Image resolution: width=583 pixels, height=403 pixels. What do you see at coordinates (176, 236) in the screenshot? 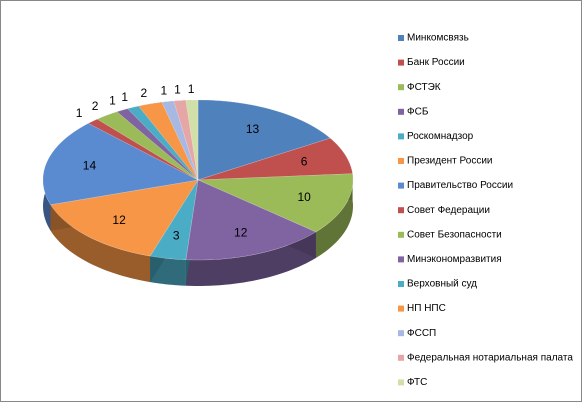
I see `data-label: 3` at bounding box center [176, 236].